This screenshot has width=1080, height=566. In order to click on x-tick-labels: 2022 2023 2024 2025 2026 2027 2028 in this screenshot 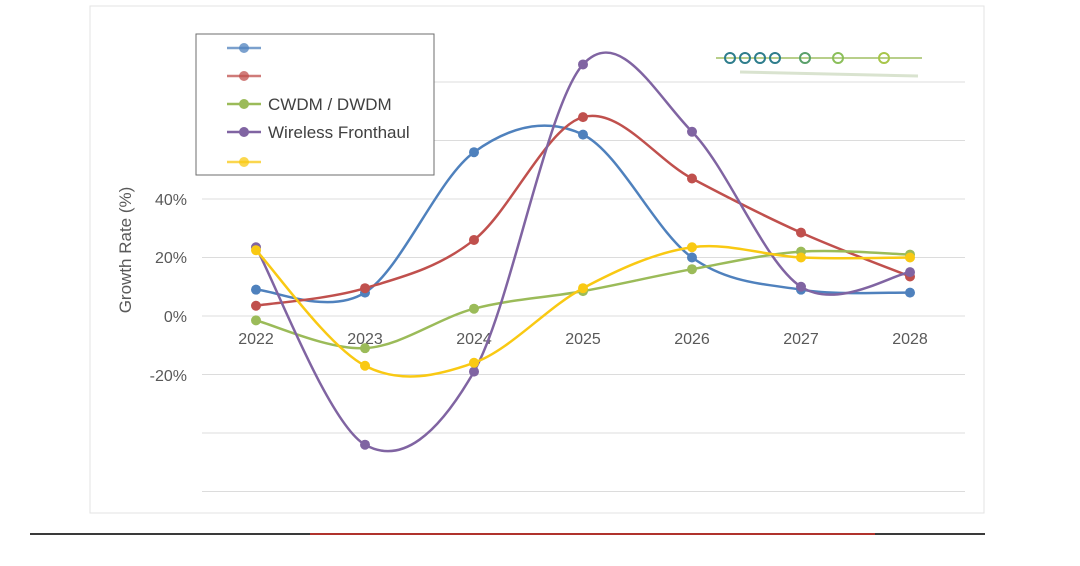, I will do `click(583, 339)`.